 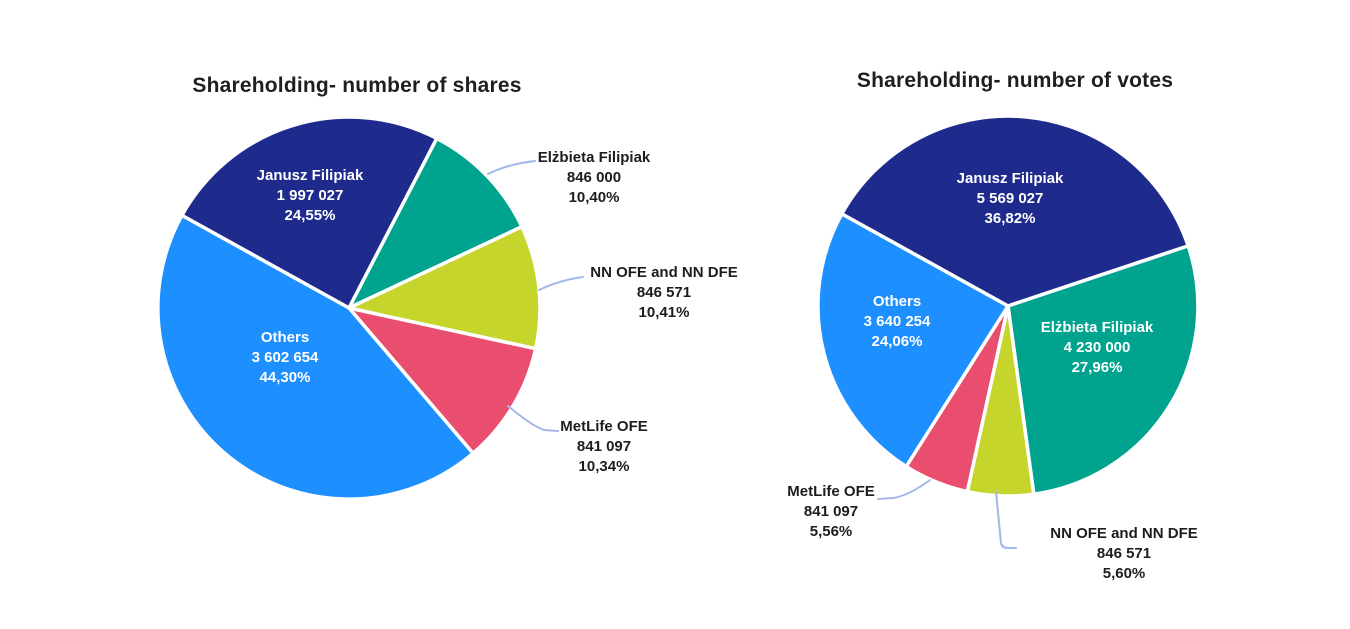 What do you see at coordinates (442, 381) in the screenshot?
I see `pie-slice-shares-metlife-ofe` at bounding box center [442, 381].